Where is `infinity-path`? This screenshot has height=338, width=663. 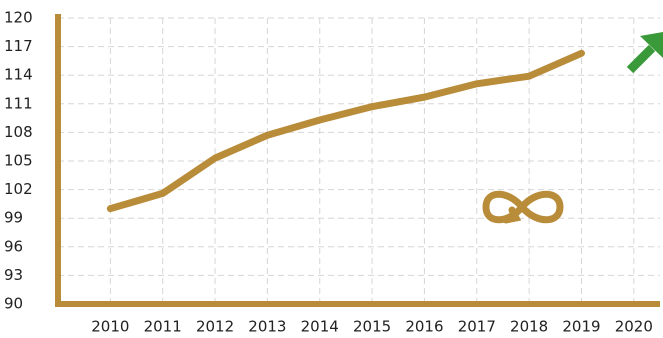
infinity-path is located at coordinates (523, 207).